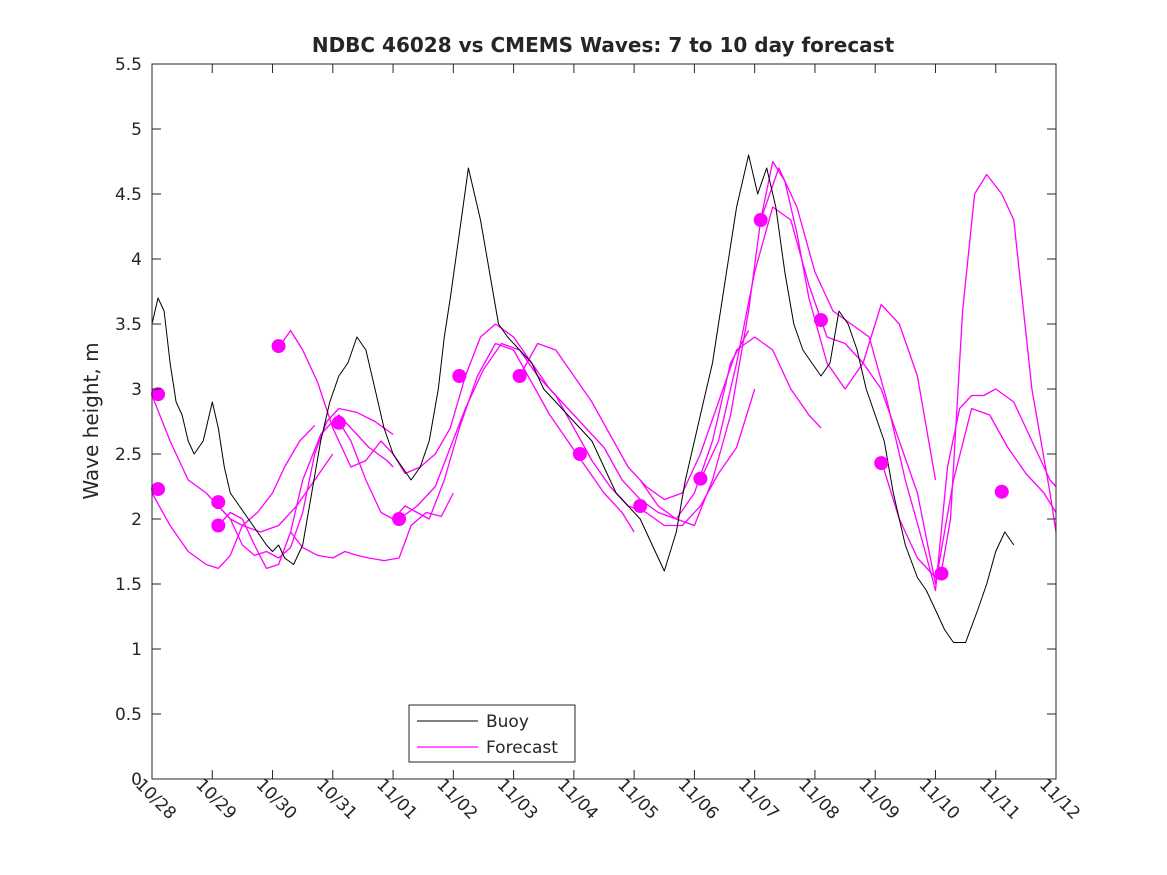 This screenshot has width=1167, height=875. I want to click on x-tick-label: 10/31, so click(336, 799).